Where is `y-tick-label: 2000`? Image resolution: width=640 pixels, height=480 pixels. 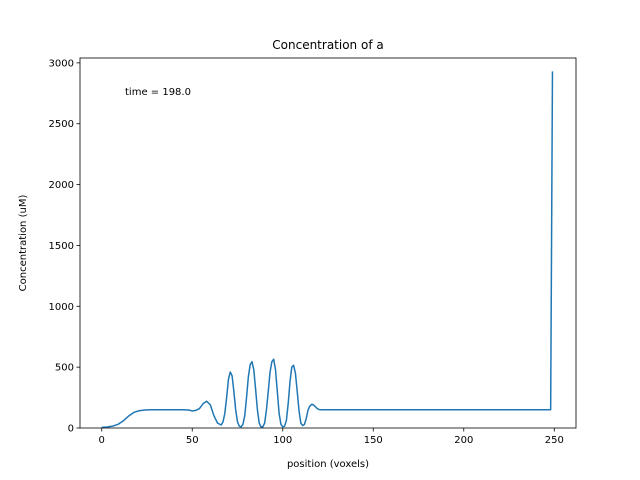 y-tick-label: 2000 is located at coordinates (61, 185).